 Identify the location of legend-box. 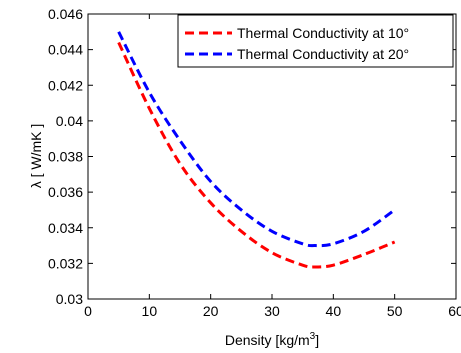
(315, 41).